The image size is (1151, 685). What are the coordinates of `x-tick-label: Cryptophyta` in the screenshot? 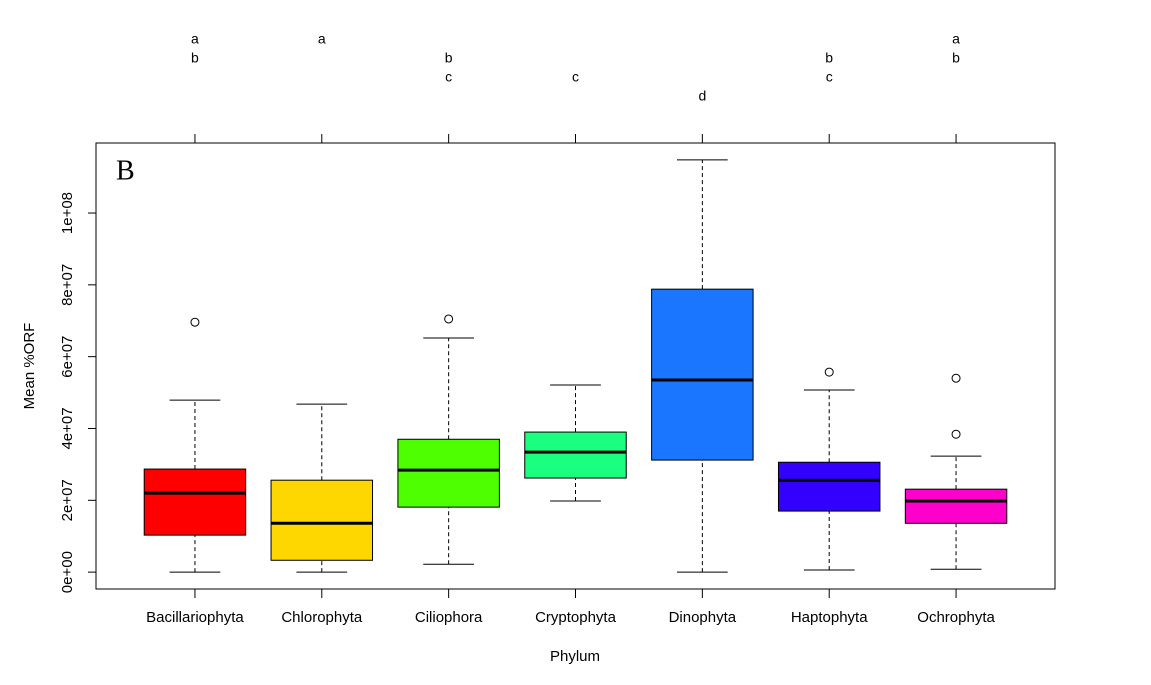 It's located at (576, 617).